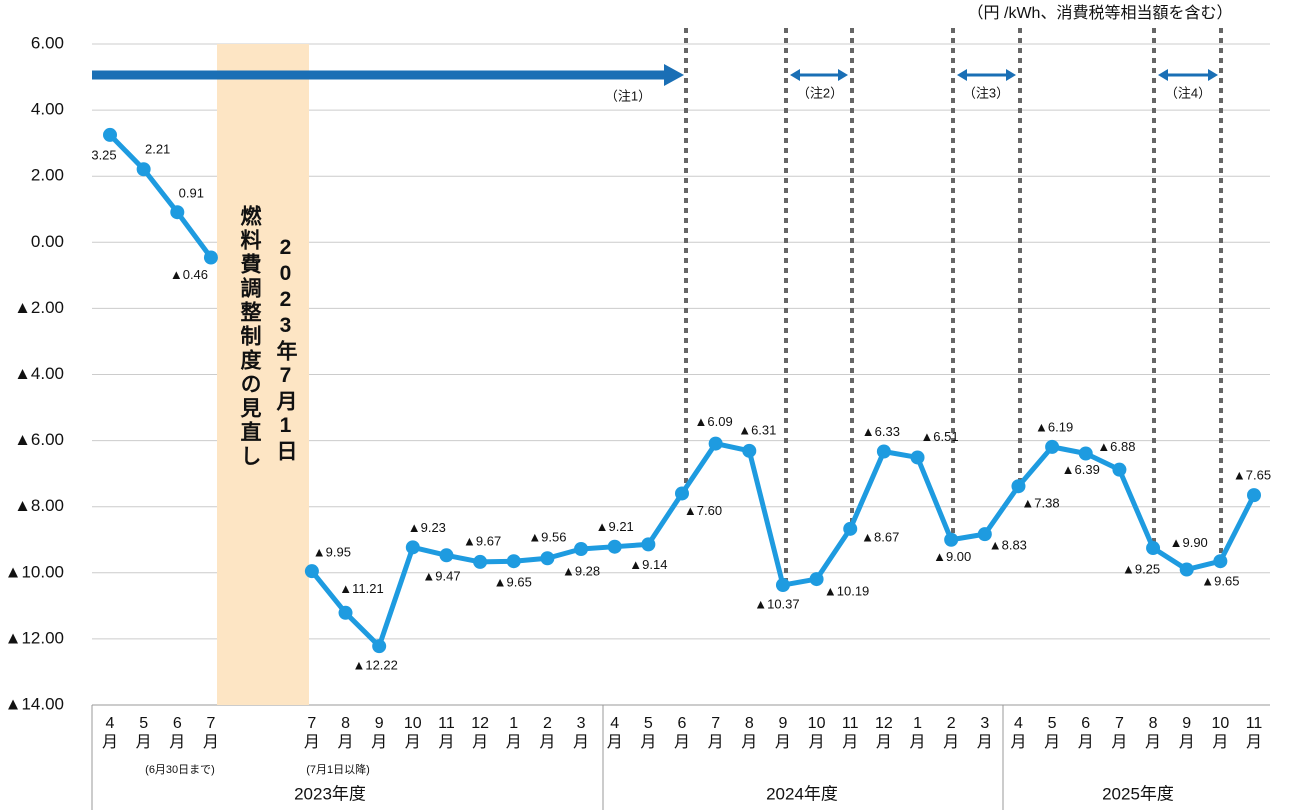 The width and height of the screenshot is (1305, 810). Describe the element at coordinates (180, 769) in the screenshot. I see `month-note: (6月30日まで)` at that location.